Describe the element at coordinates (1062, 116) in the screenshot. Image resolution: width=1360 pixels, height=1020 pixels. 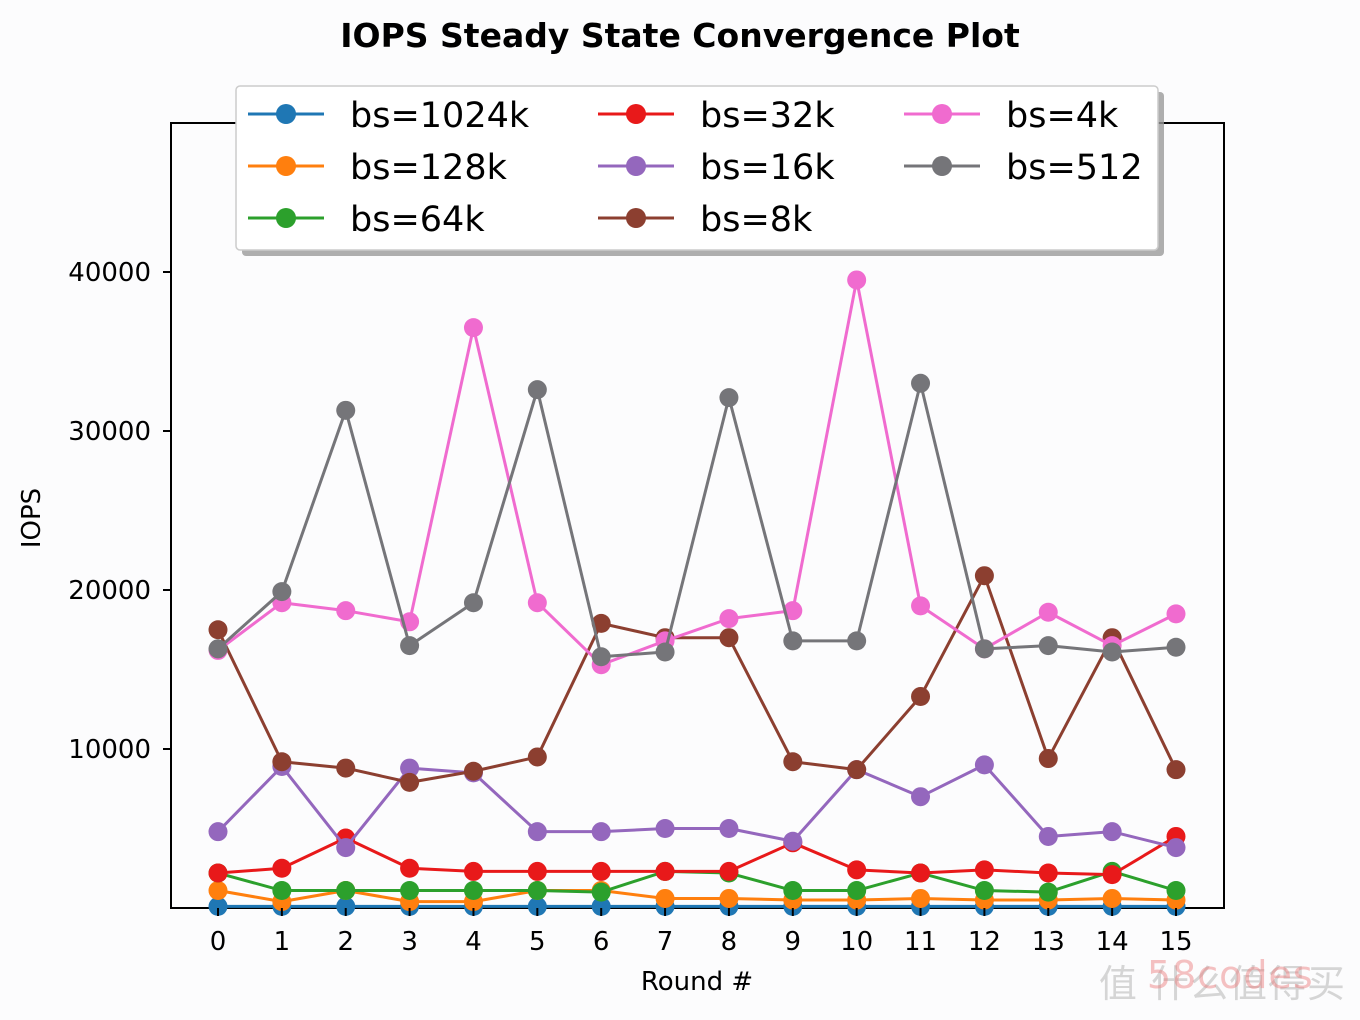
I see `legend-label: bs=4k` at that location.